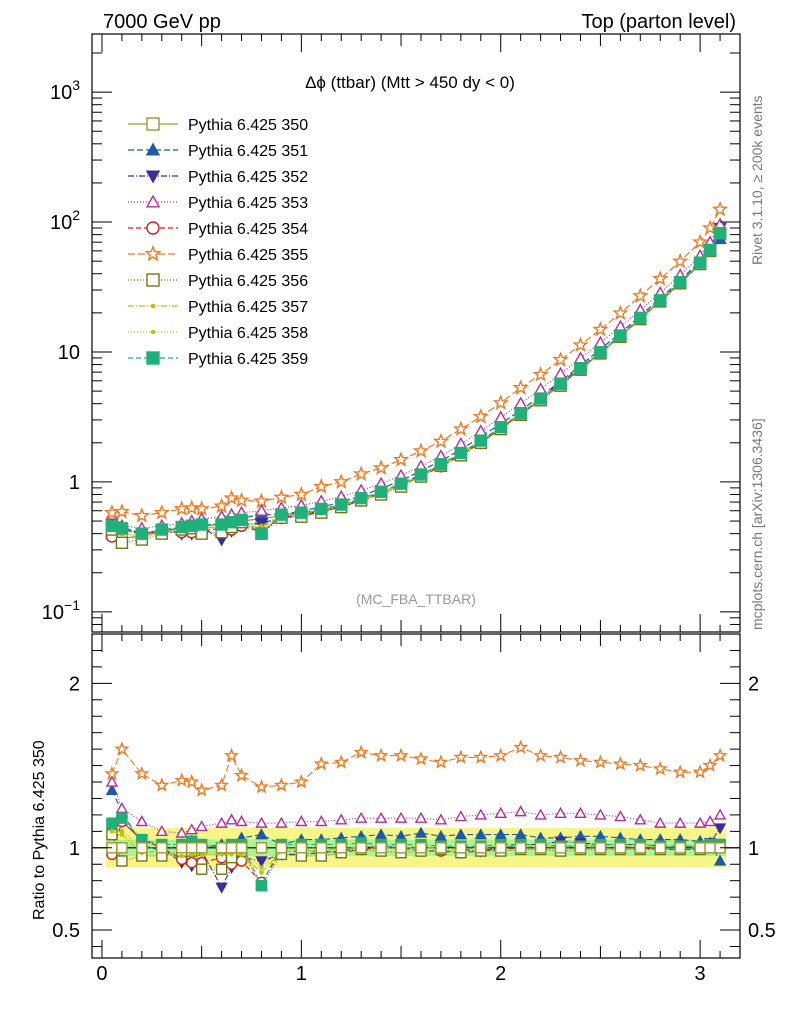  What do you see at coordinates (248, 307) in the screenshot?
I see `legend-label: Pythia 6.425 357` at bounding box center [248, 307].